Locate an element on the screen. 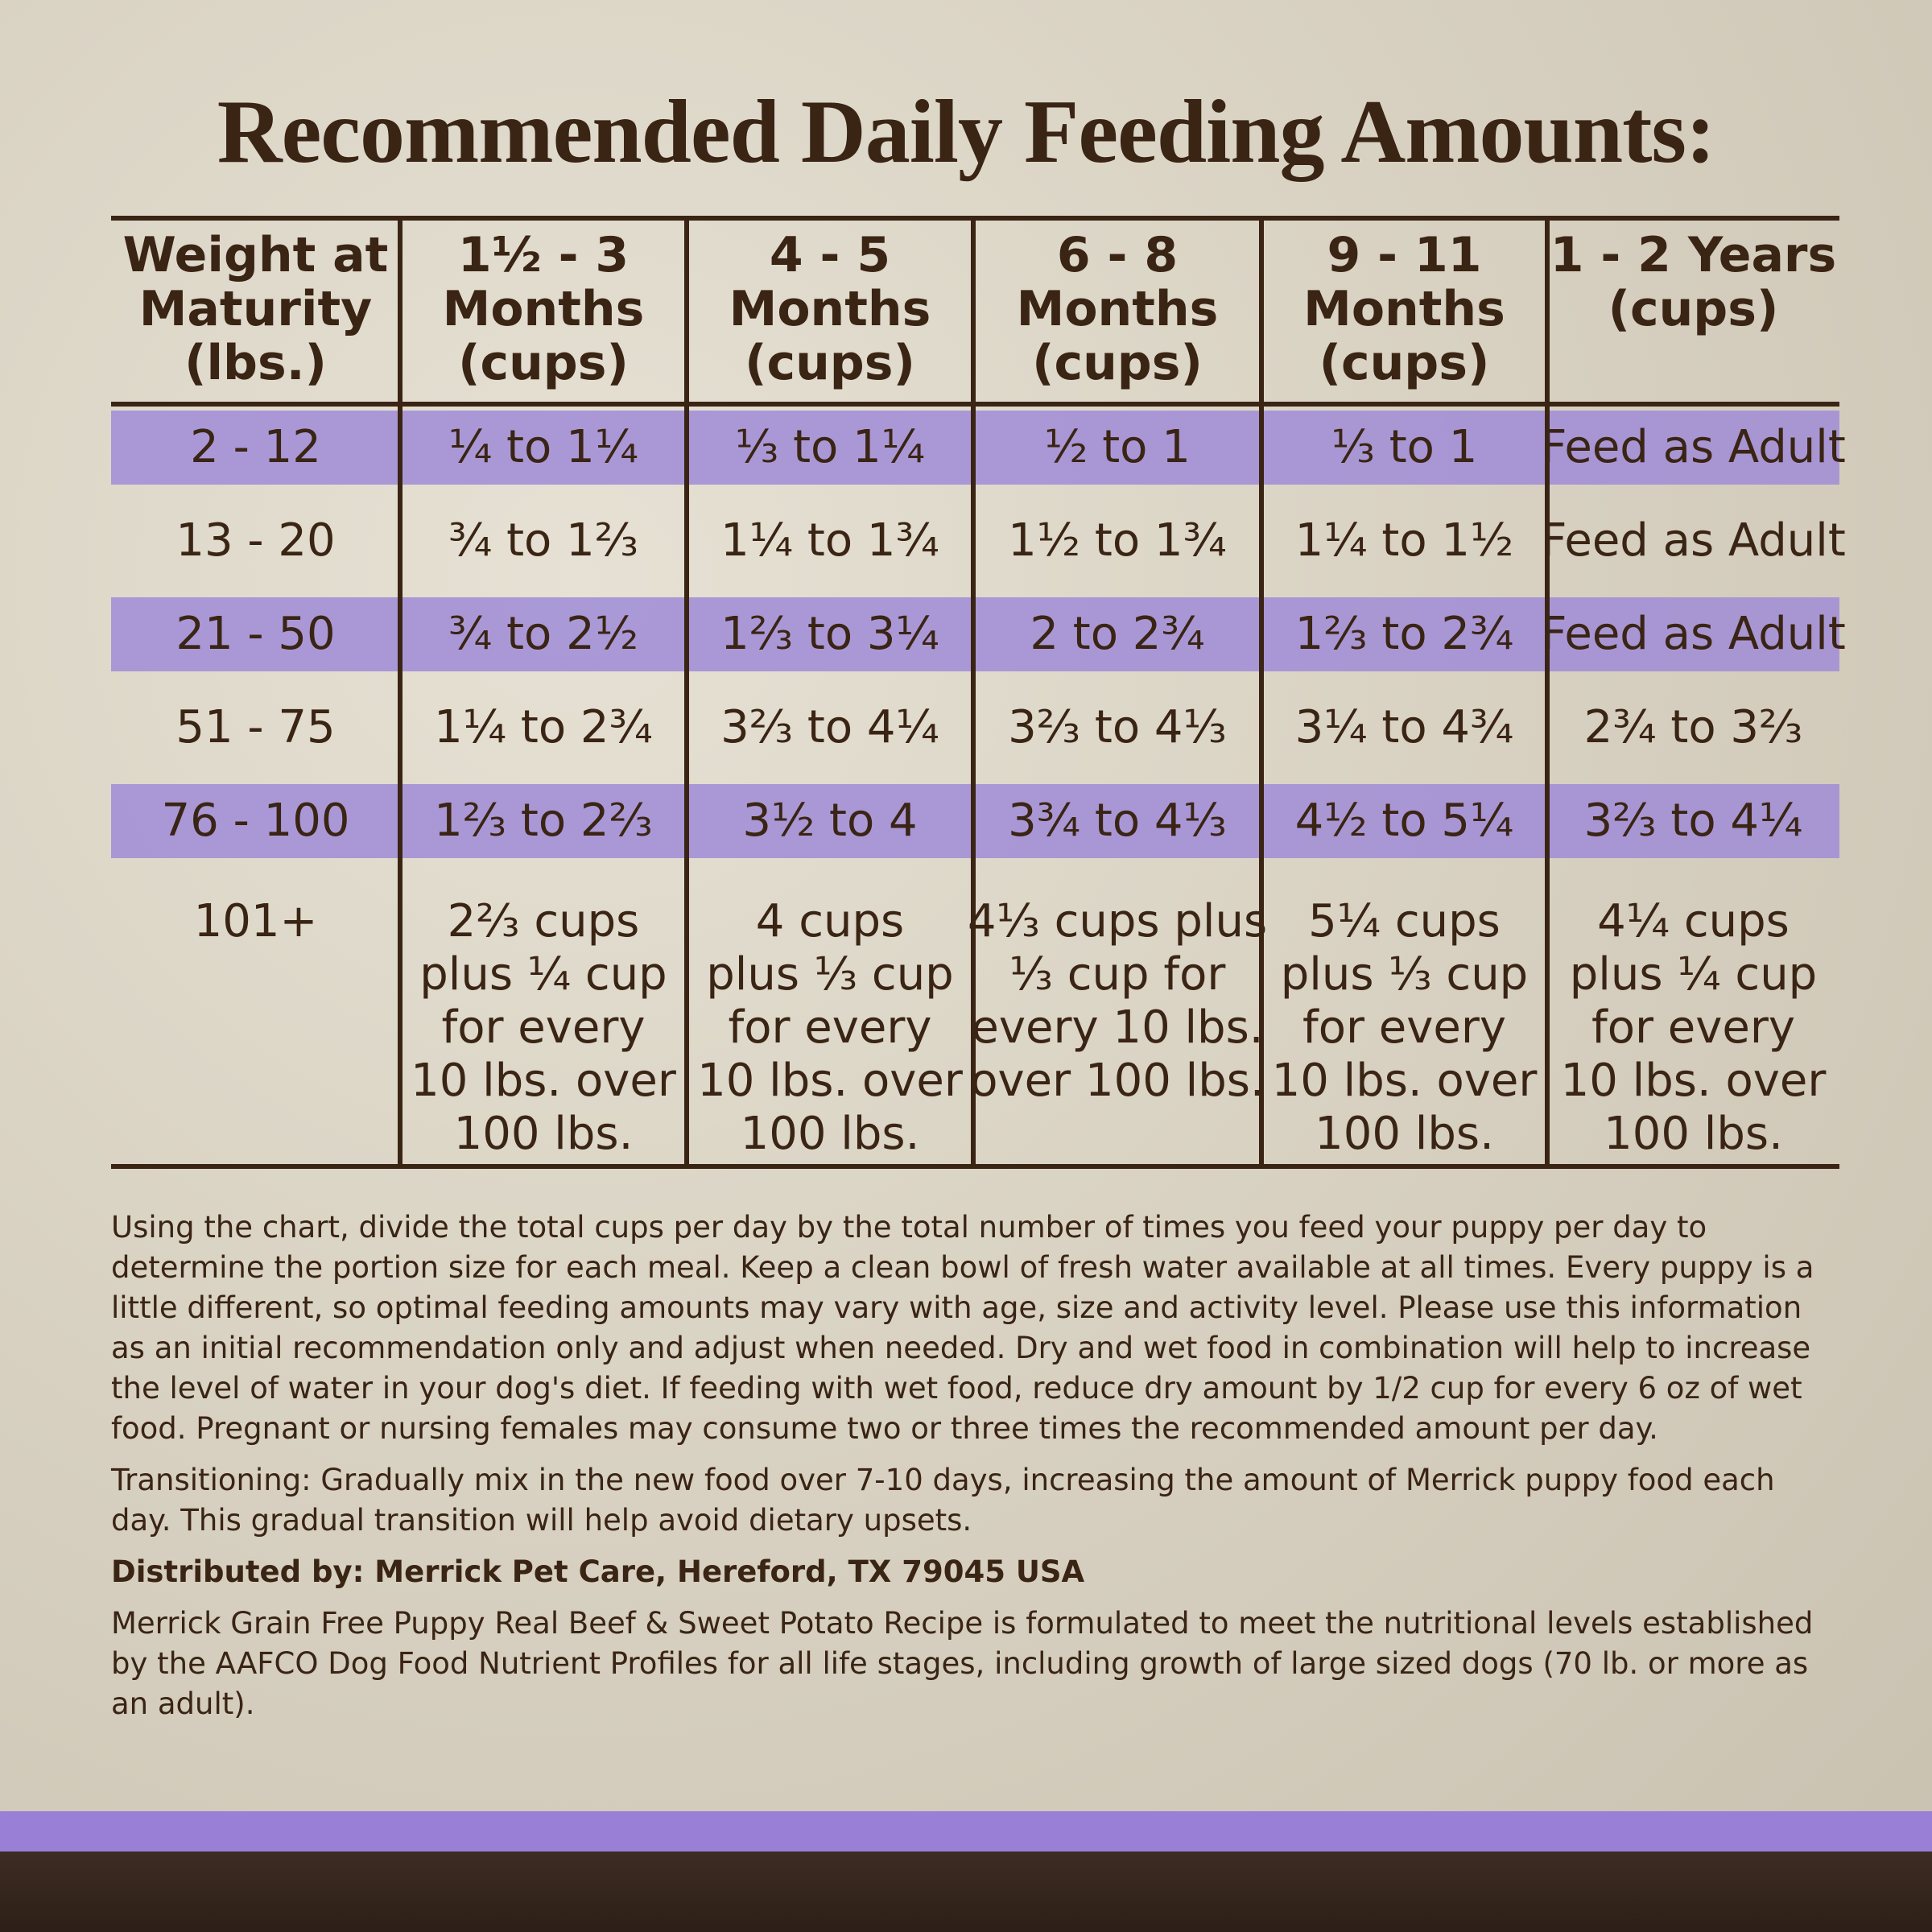 Image resolution: width=1932 pixels, height=1932 pixels. cell-text: 2 to 2¾ is located at coordinates (1117, 634).